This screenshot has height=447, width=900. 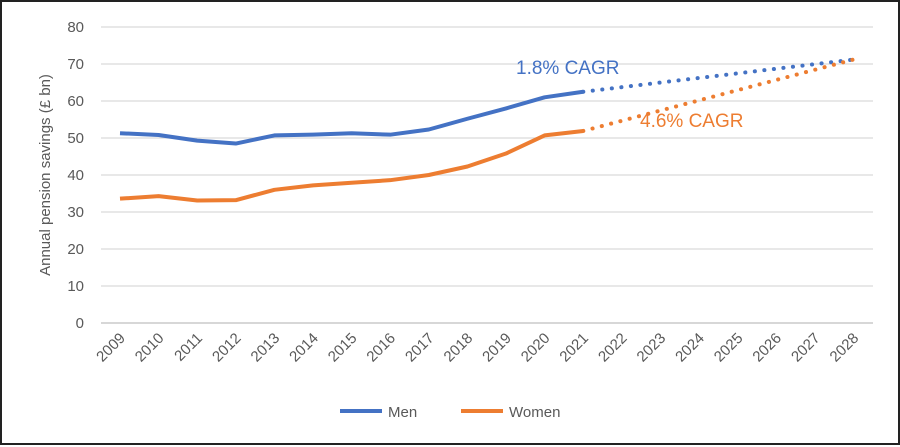 I want to click on x-tick-label: 2011, so click(x=188, y=347).